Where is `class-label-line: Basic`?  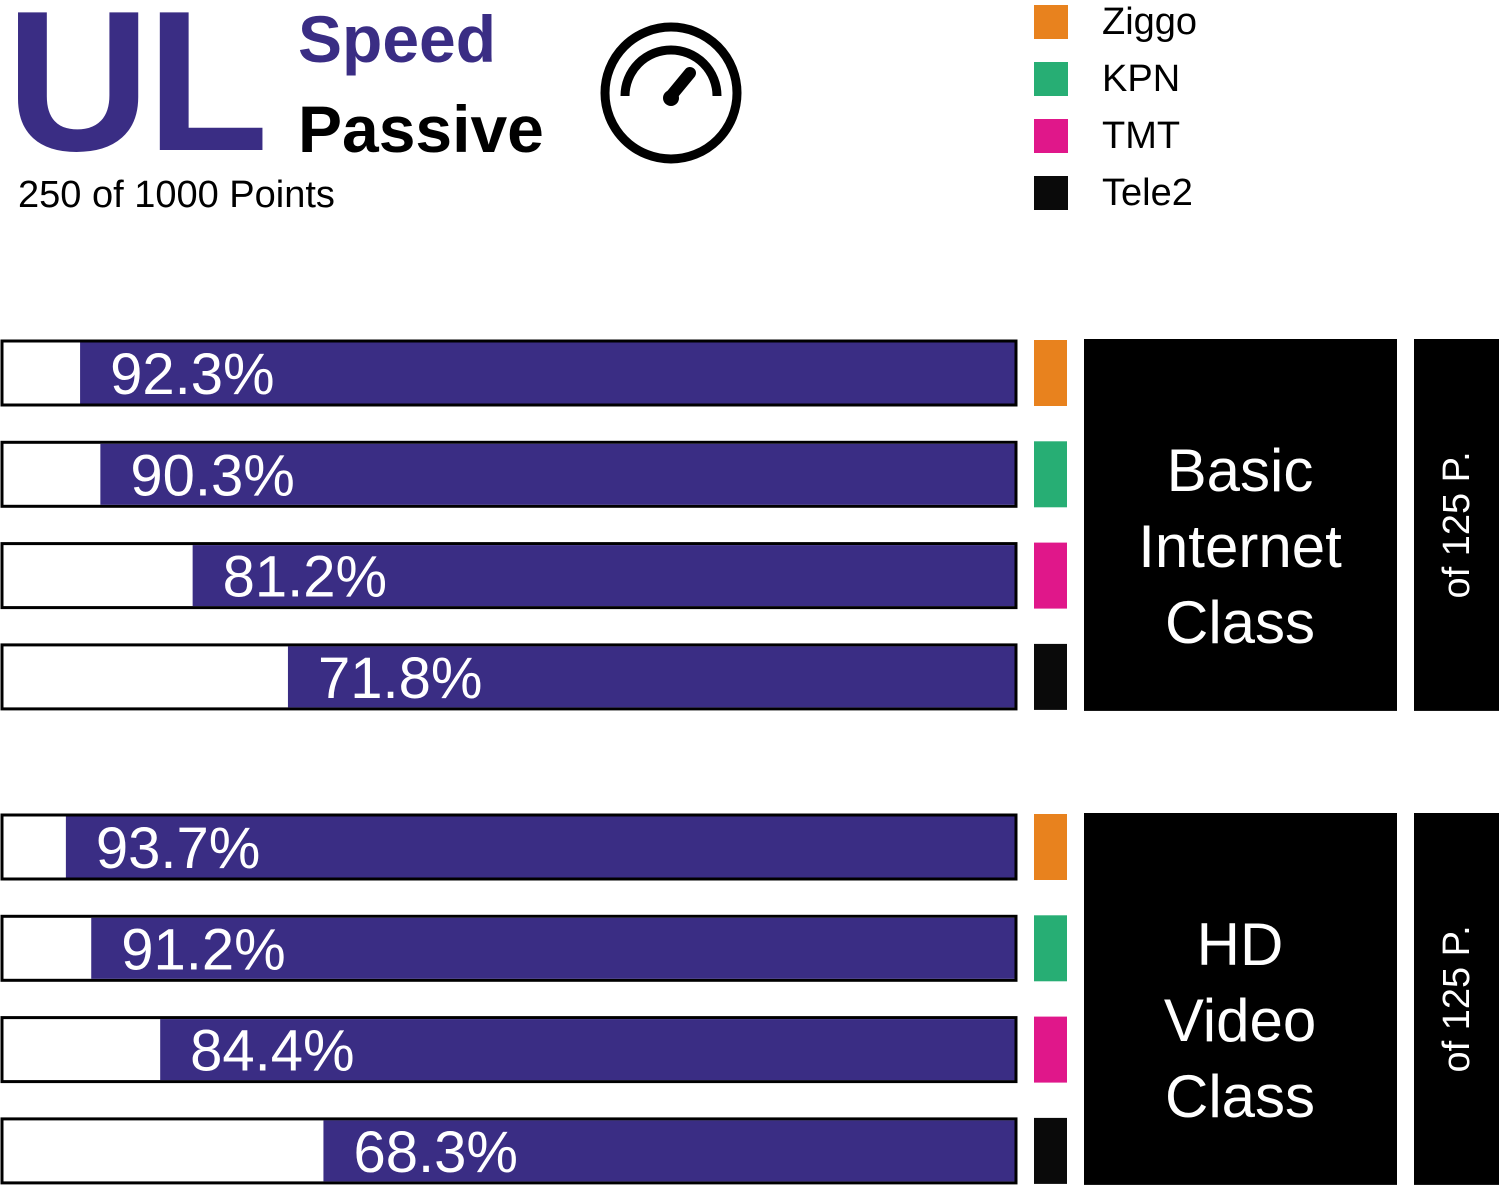
class-label-line: Basic is located at coordinates (1240, 470).